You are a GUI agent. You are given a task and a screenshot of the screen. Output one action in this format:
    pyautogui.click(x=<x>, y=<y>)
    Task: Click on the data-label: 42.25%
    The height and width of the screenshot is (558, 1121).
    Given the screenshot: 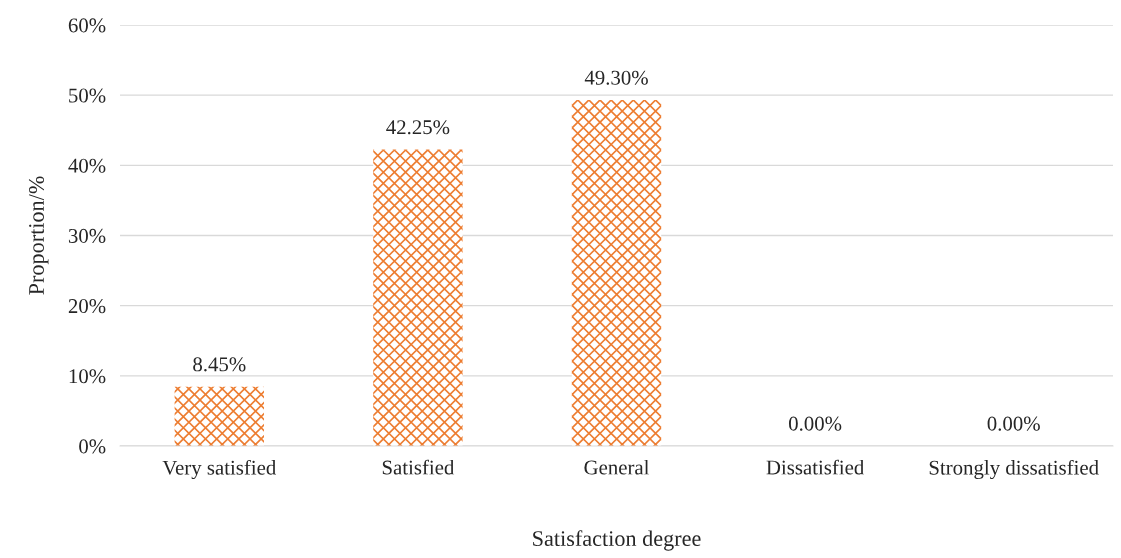 What is the action you would take?
    pyautogui.click(x=418, y=127)
    